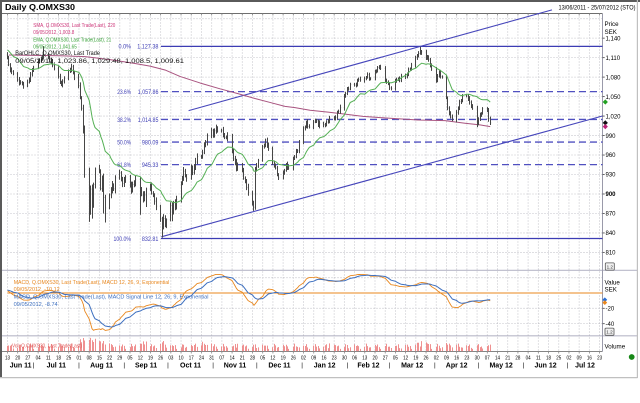 This screenshot has height=403, width=640. Describe the element at coordinates (148, 121) in the screenshot. I see `svg-text: 1,014.85` at that location.